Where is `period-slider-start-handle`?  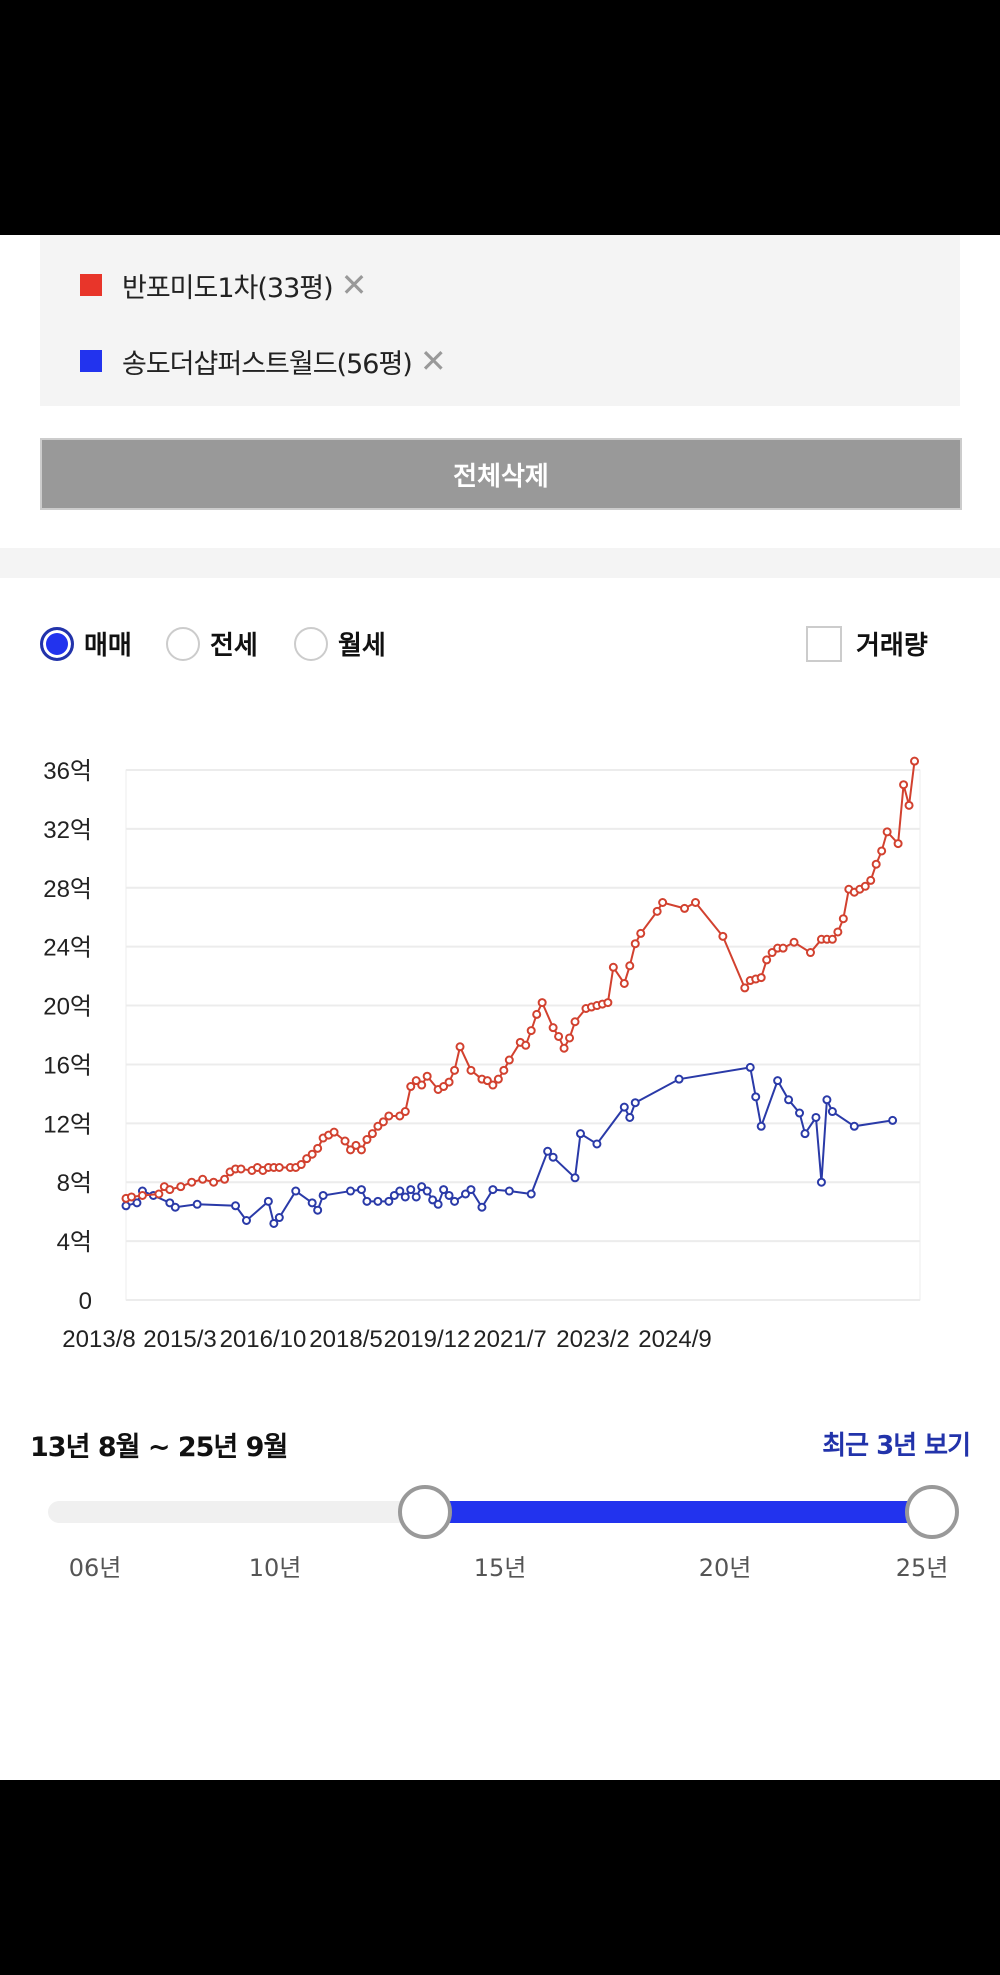
period-slider-start-handle is located at coordinates (425, 1512).